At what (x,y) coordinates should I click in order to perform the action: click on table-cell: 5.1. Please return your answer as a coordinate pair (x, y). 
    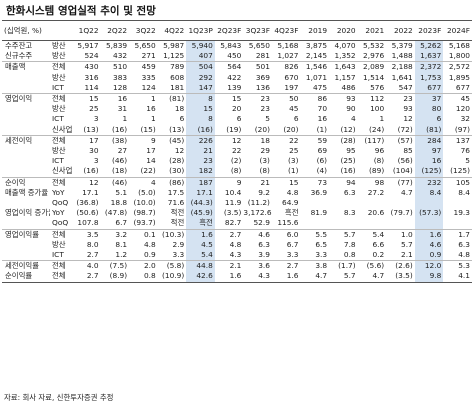
    Looking at the image, I should click on (121, 192).